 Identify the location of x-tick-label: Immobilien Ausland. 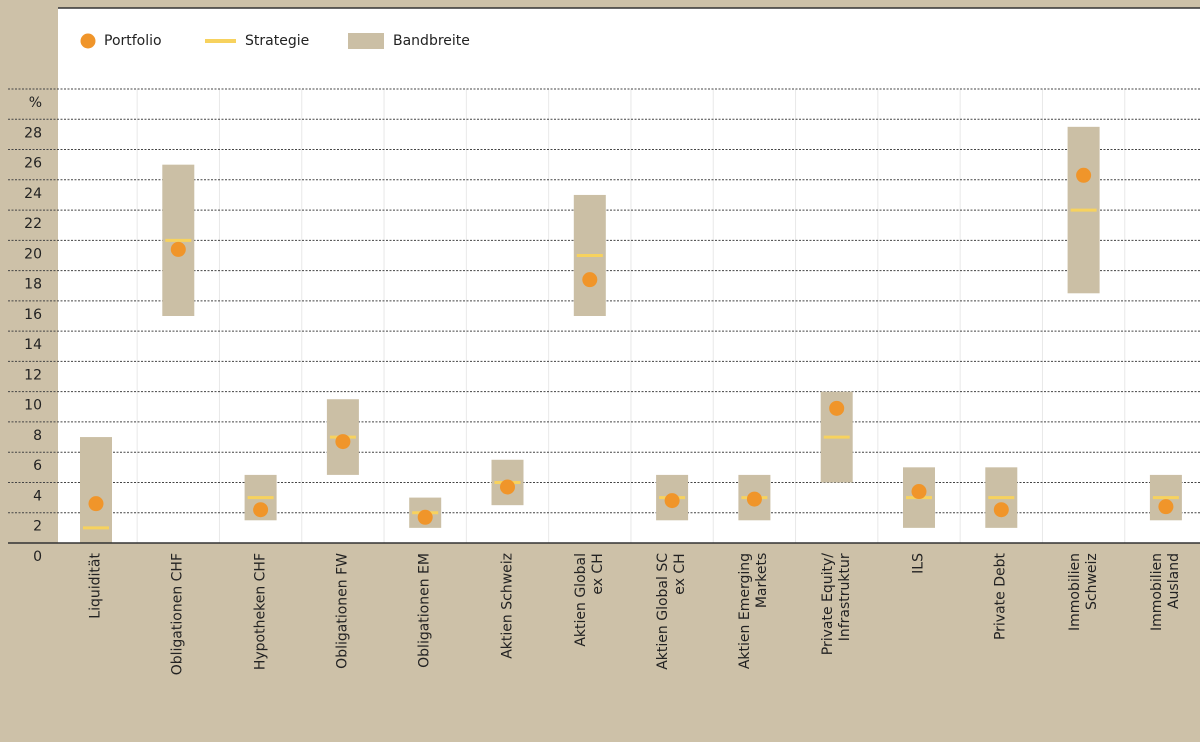
(1165, 592).